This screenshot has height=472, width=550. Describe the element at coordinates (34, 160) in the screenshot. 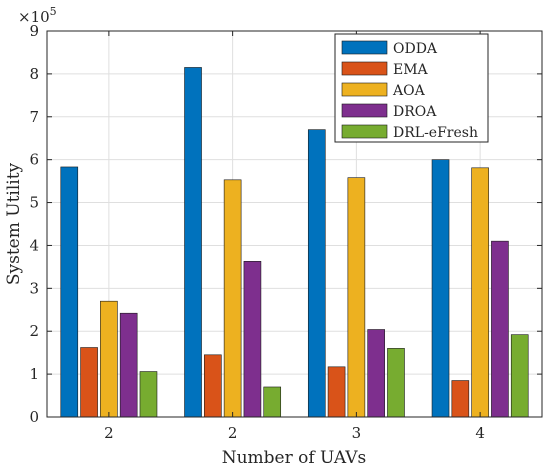

I see `y-tick-label: 6` at that location.